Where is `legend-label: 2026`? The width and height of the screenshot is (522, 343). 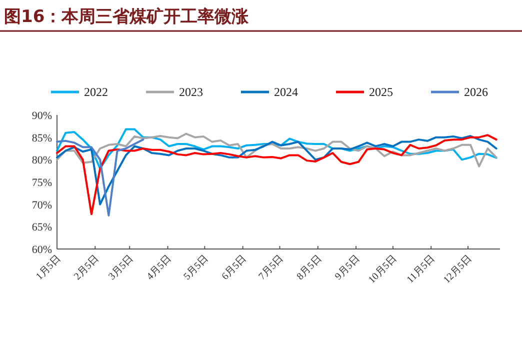 legend-label: 2026 is located at coordinates (476, 92).